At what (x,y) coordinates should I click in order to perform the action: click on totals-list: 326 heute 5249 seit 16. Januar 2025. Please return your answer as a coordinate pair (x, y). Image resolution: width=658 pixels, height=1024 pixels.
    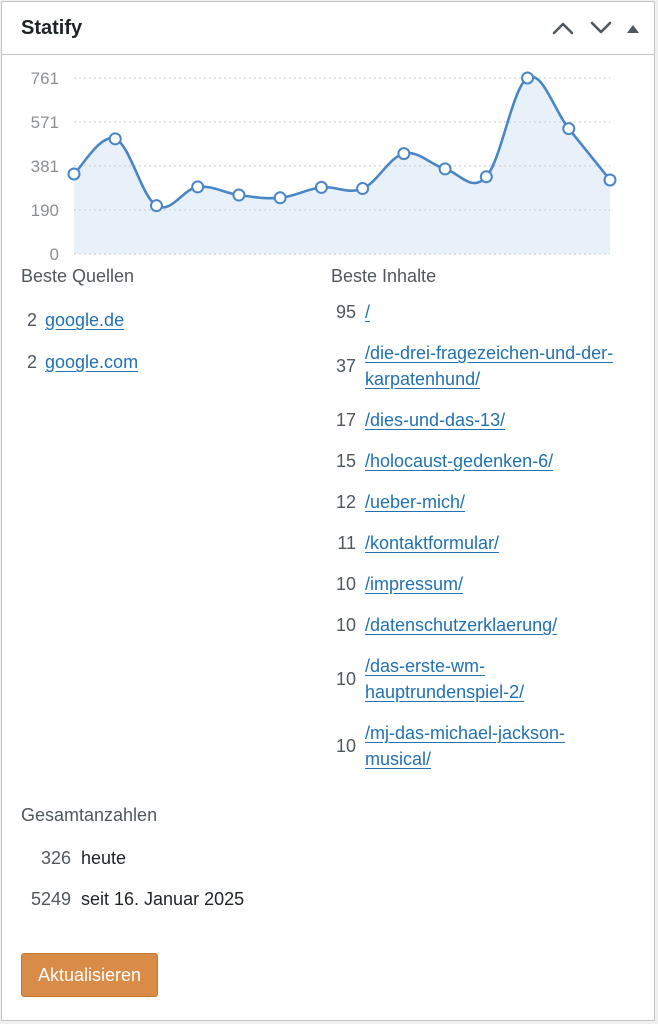
    Looking at the image, I should click on (132, 879).